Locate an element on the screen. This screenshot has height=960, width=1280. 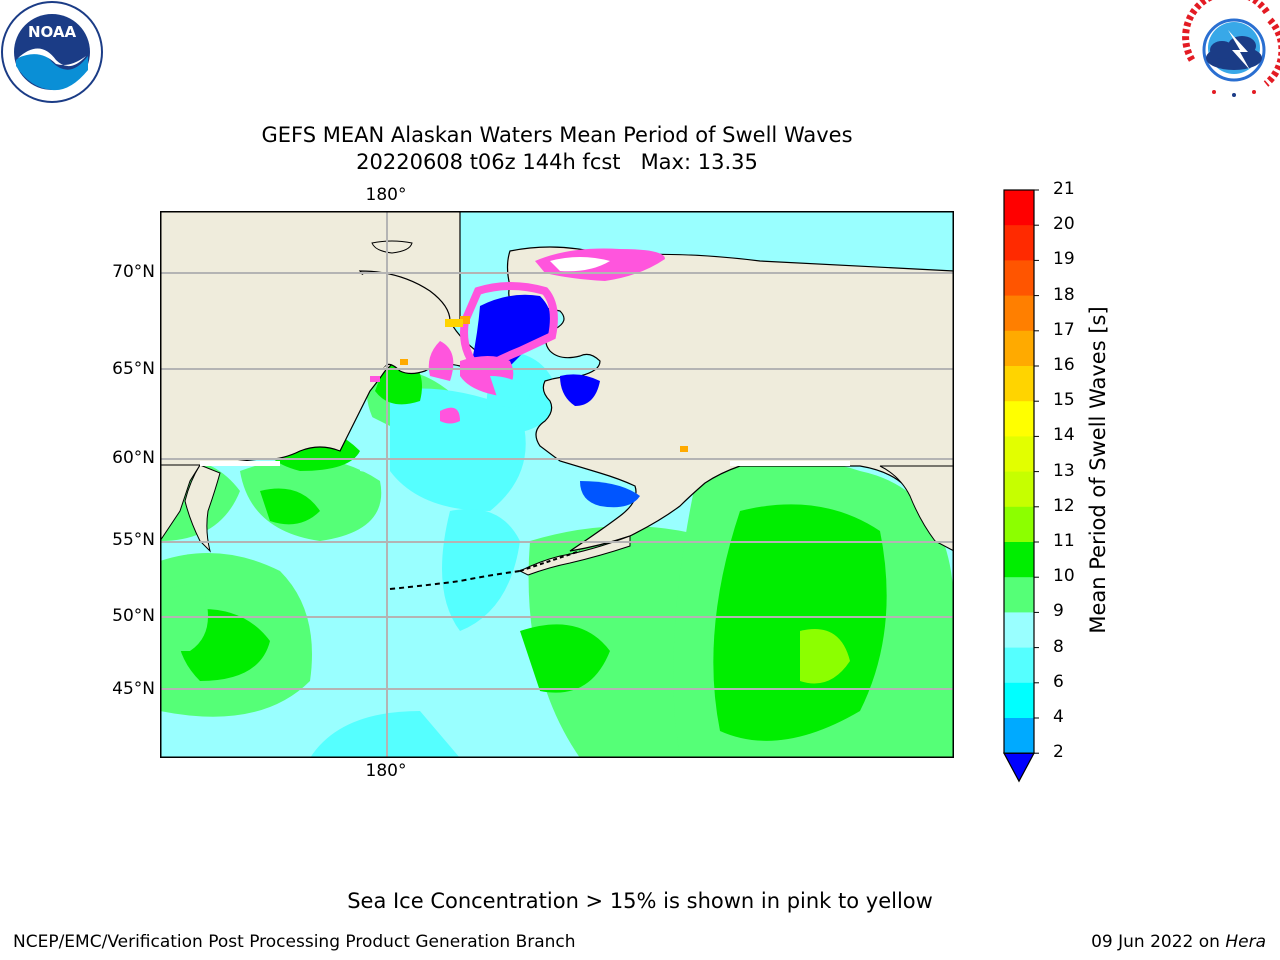
colorbar-tick-label: 15 is located at coordinates (1064, 400).